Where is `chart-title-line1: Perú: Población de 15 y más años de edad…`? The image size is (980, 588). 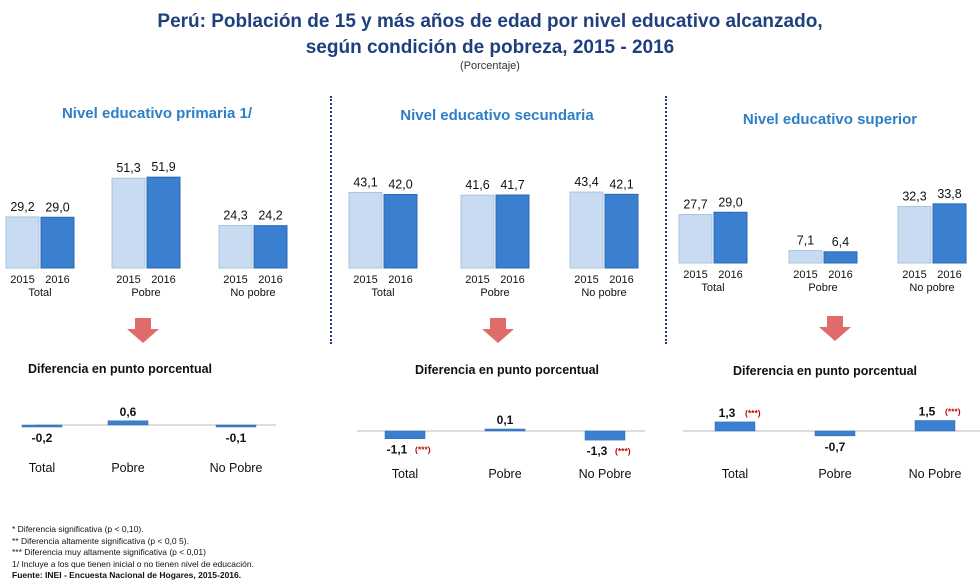
chart-title-line1: Perú: Población de 15 y más años de edad… is located at coordinates (490, 21).